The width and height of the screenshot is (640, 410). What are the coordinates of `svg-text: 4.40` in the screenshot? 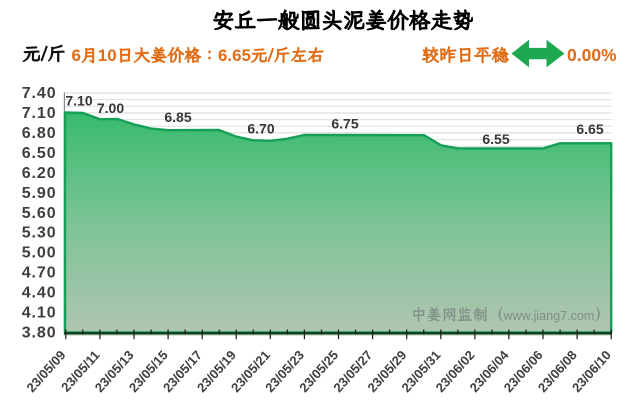 It's located at (39, 293).